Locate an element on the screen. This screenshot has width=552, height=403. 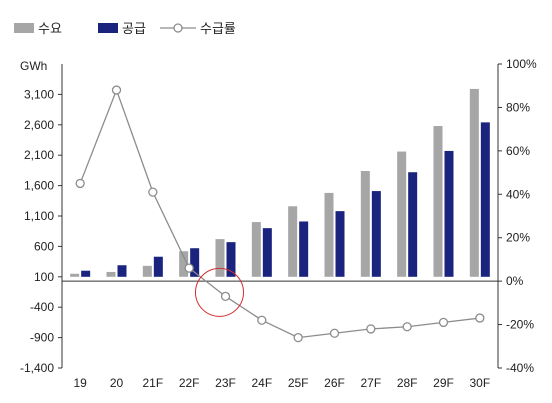
right-axis-tick-label: 0% is located at coordinates (515, 281).